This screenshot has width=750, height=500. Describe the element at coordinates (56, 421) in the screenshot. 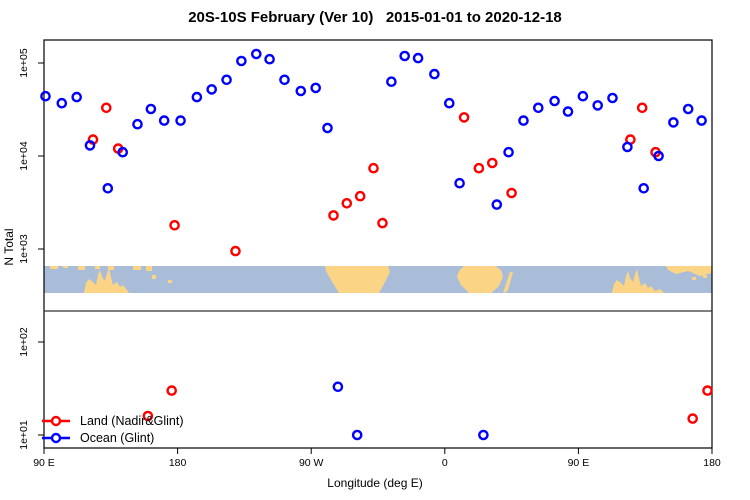

I see `legend-land-marker-icon` at that location.